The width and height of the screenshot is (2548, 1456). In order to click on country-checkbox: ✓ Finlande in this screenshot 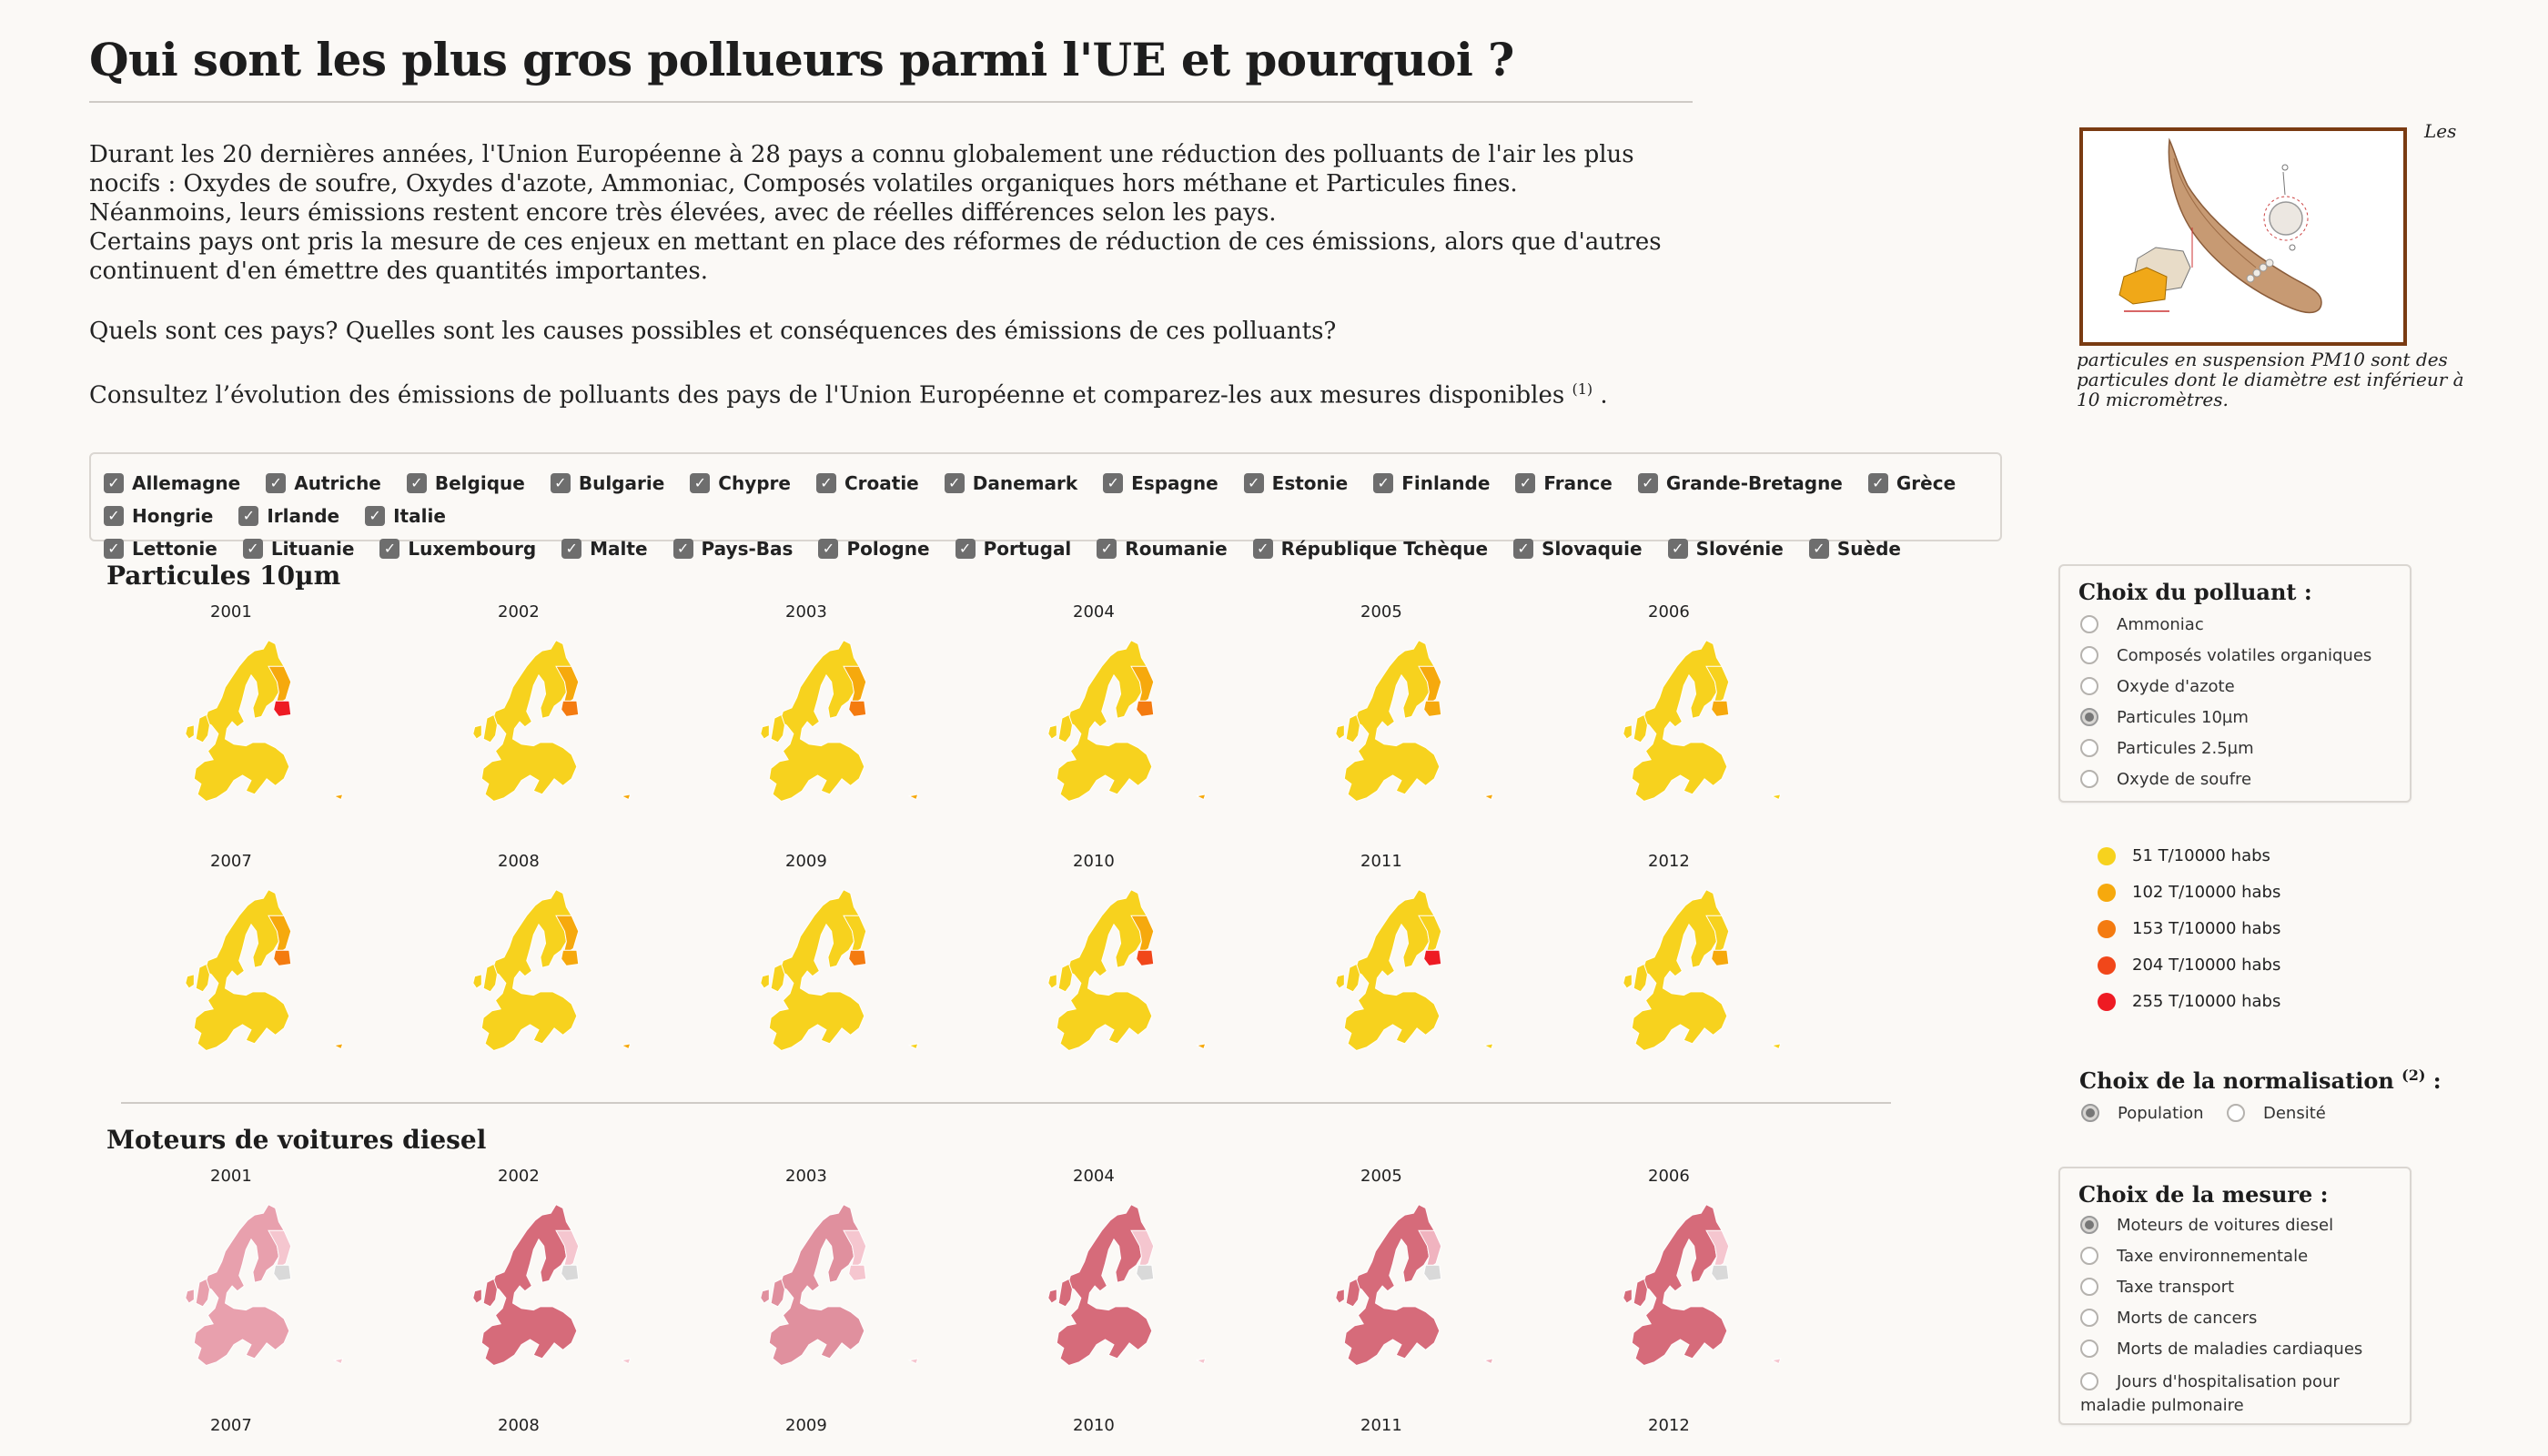, I will do `click(1432, 484)`.